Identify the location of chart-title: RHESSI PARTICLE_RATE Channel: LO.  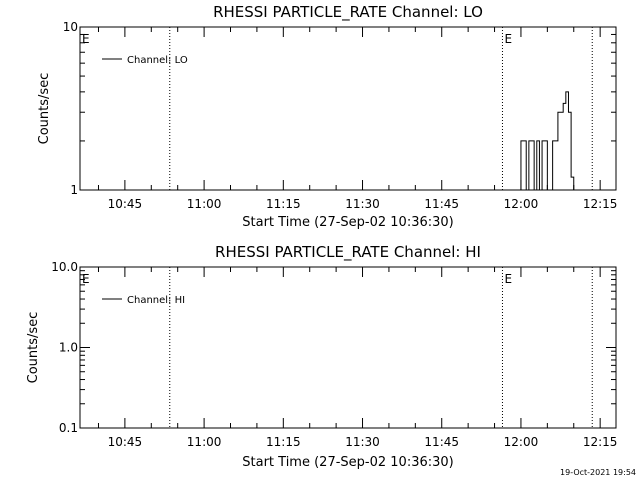
(348, 12).